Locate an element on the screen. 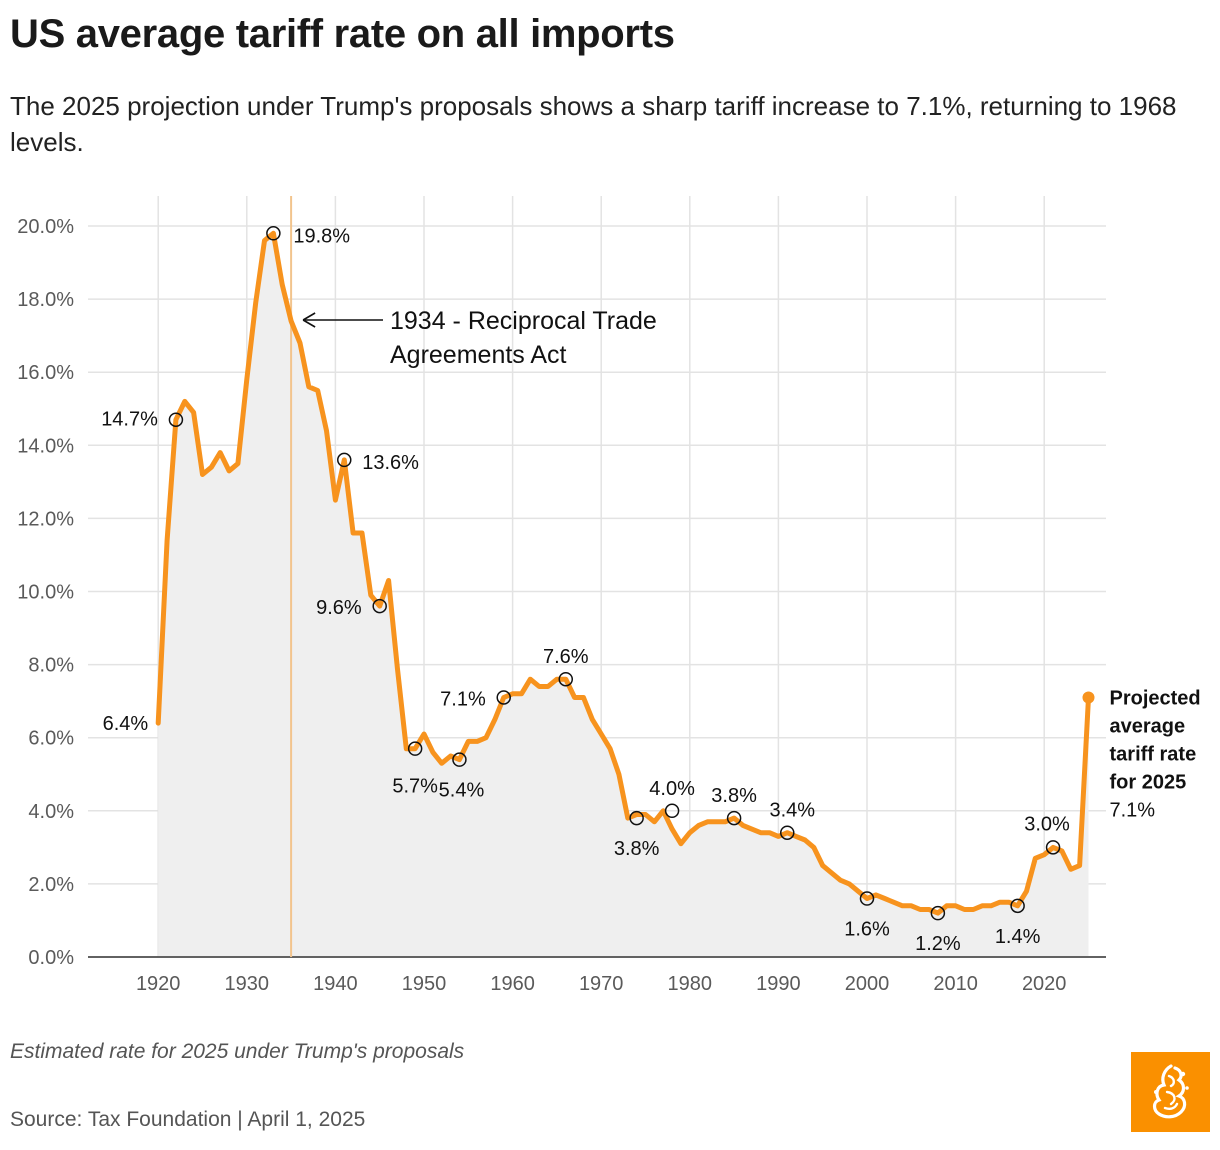 Image resolution: width=1220 pixels, height=1150 pixels. al-jazeera-logo-icon is located at coordinates (1170, 1092).